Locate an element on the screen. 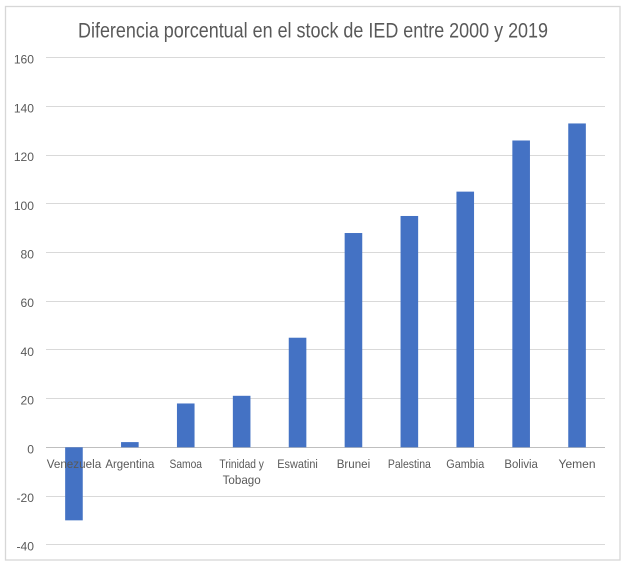 Image resolution: width=627 pixels, height=568 pixels. svg-text: 80 is located at coordinates (28, 255).